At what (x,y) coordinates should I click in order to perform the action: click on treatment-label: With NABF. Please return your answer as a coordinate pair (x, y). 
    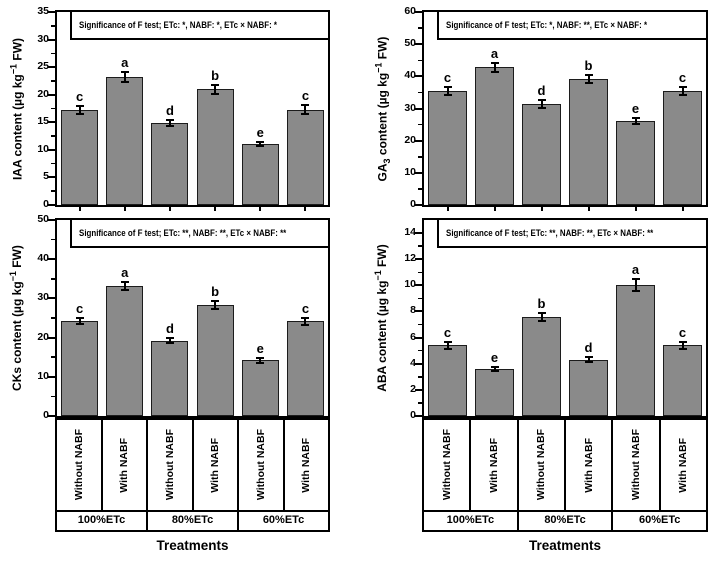
    Looking at the image, I should click on (683, 465).